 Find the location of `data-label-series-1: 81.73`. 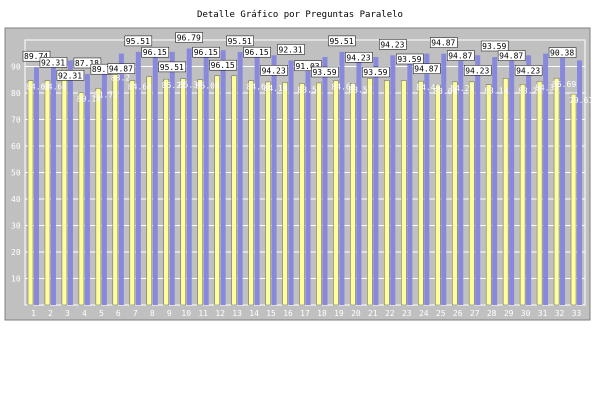

data-label-series-1: 81.73 is located at coordinates (106, 94).